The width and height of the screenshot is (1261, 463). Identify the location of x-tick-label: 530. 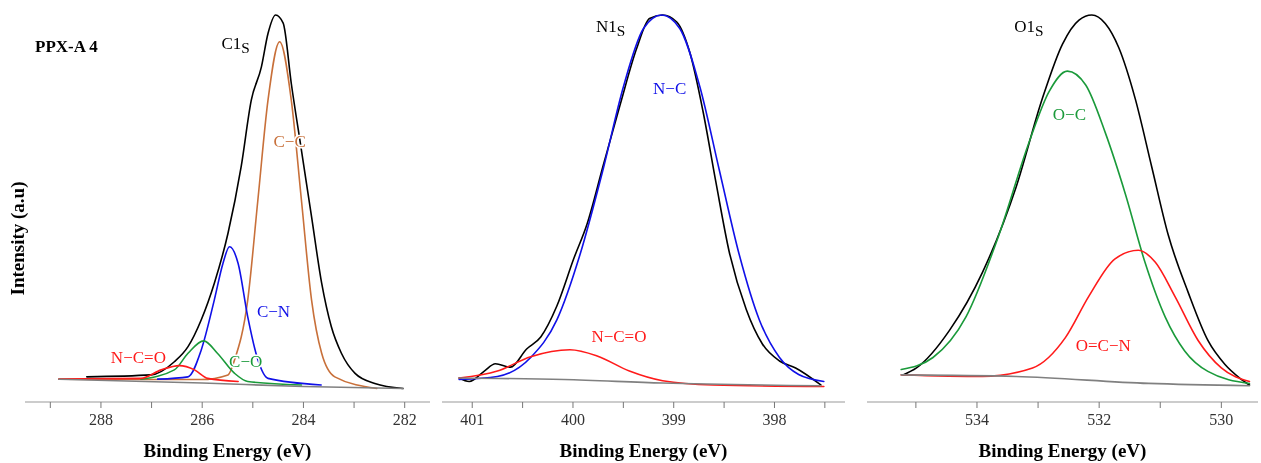
(1221, 419).